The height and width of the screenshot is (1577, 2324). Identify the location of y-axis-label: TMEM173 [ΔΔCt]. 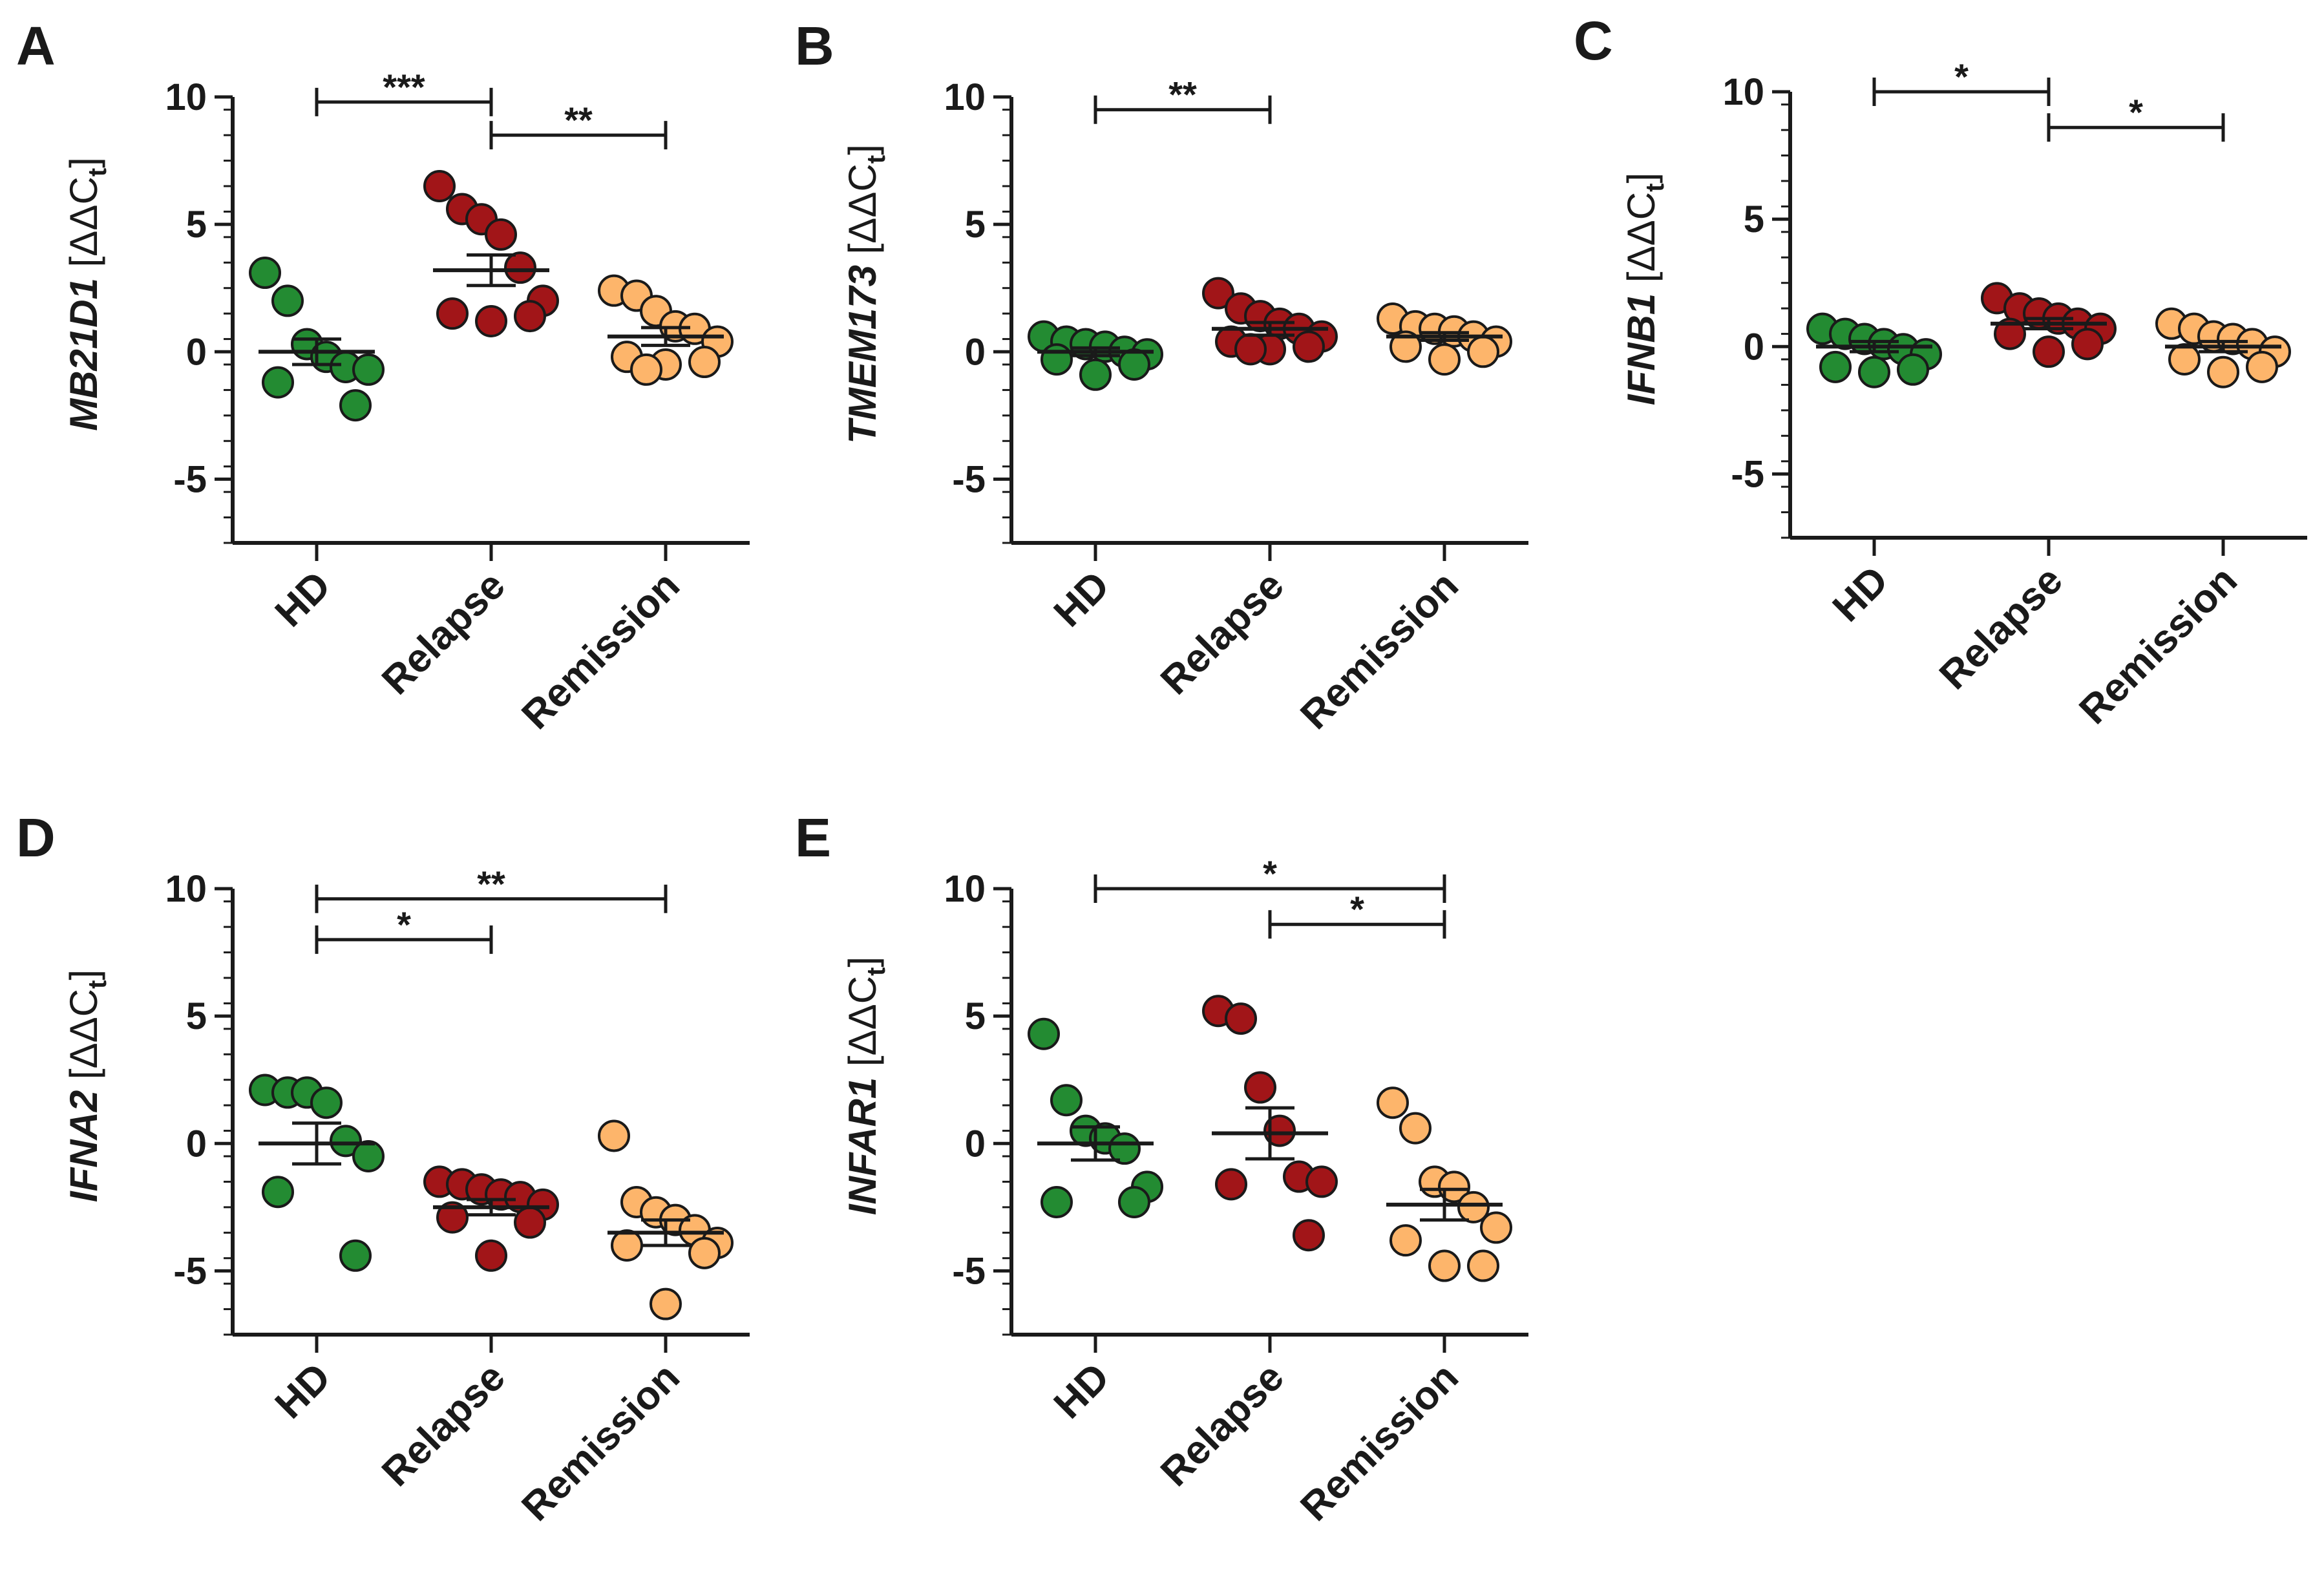
(866, 294).